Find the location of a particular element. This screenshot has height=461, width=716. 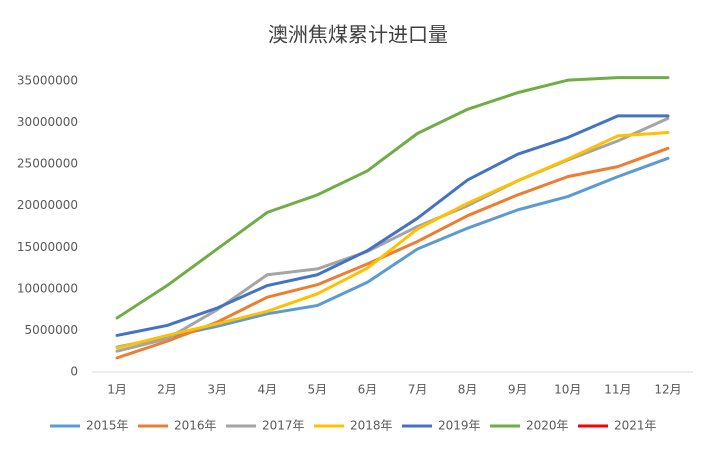

x-tick-label: 10月 is located at coordinates (567, 390).